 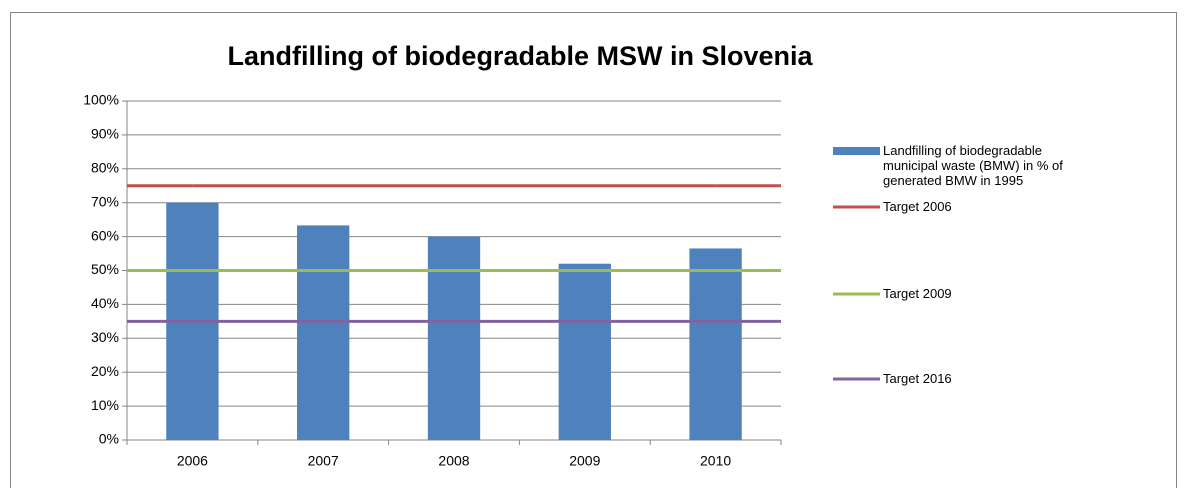 What do you see at coordinates (105, 269) in the screenshot?
I see `y-tick-label: 50%` at bounding box center [105, 269].